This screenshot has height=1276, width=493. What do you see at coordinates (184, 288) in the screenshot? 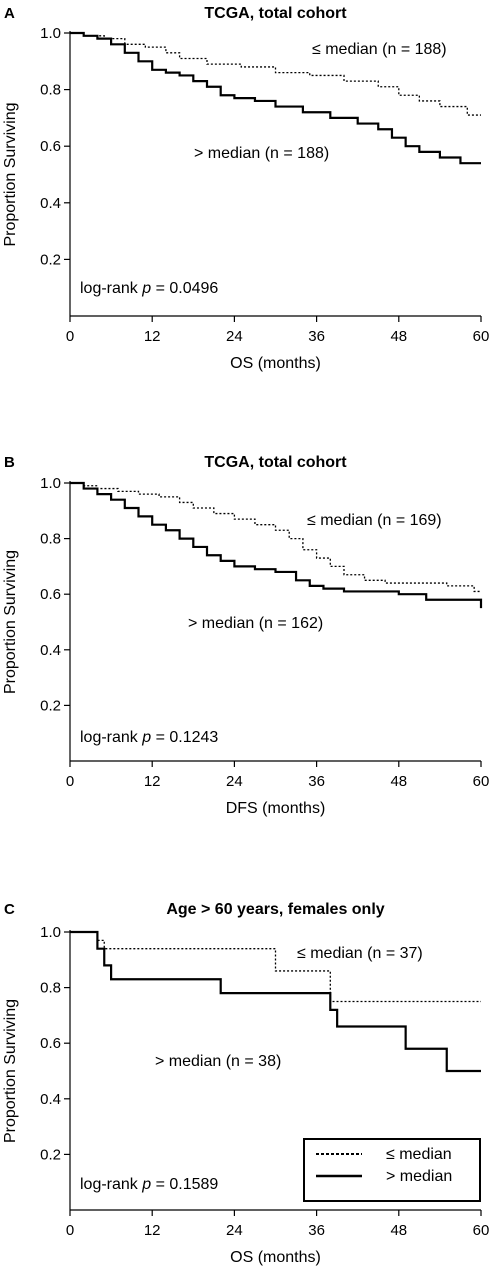
I see `logrank-value: = 0.0496` at bounding box center [184, 288].